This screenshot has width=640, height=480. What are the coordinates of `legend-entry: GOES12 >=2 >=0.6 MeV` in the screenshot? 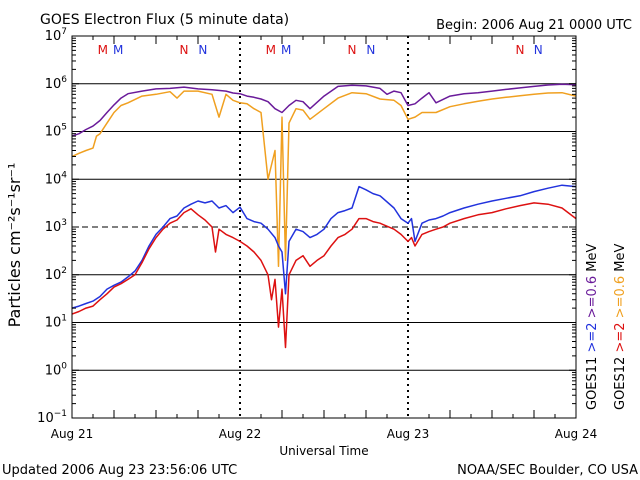 It's located at (620, 327).